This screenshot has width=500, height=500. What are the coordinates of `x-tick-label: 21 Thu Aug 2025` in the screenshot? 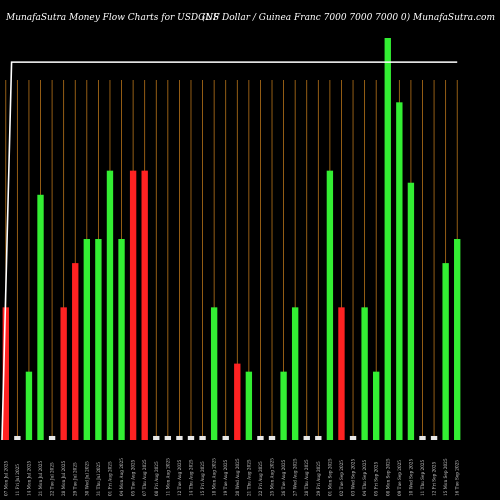 It's located at (248, 477).